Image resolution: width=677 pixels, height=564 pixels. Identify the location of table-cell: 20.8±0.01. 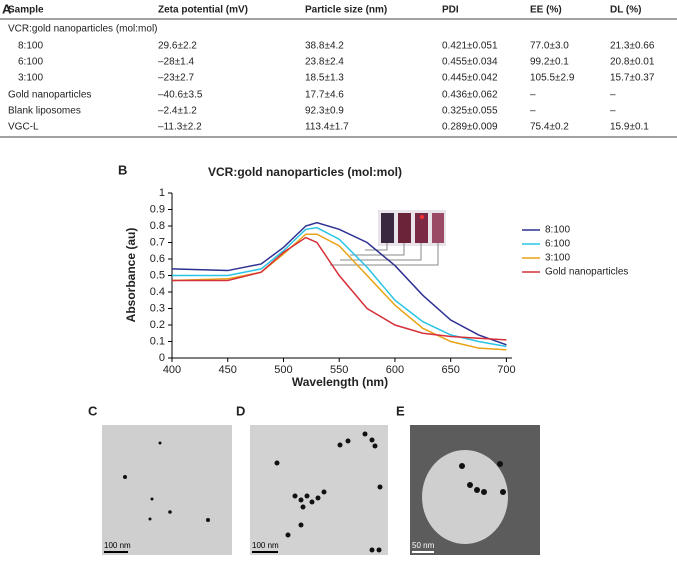
(632, 62).